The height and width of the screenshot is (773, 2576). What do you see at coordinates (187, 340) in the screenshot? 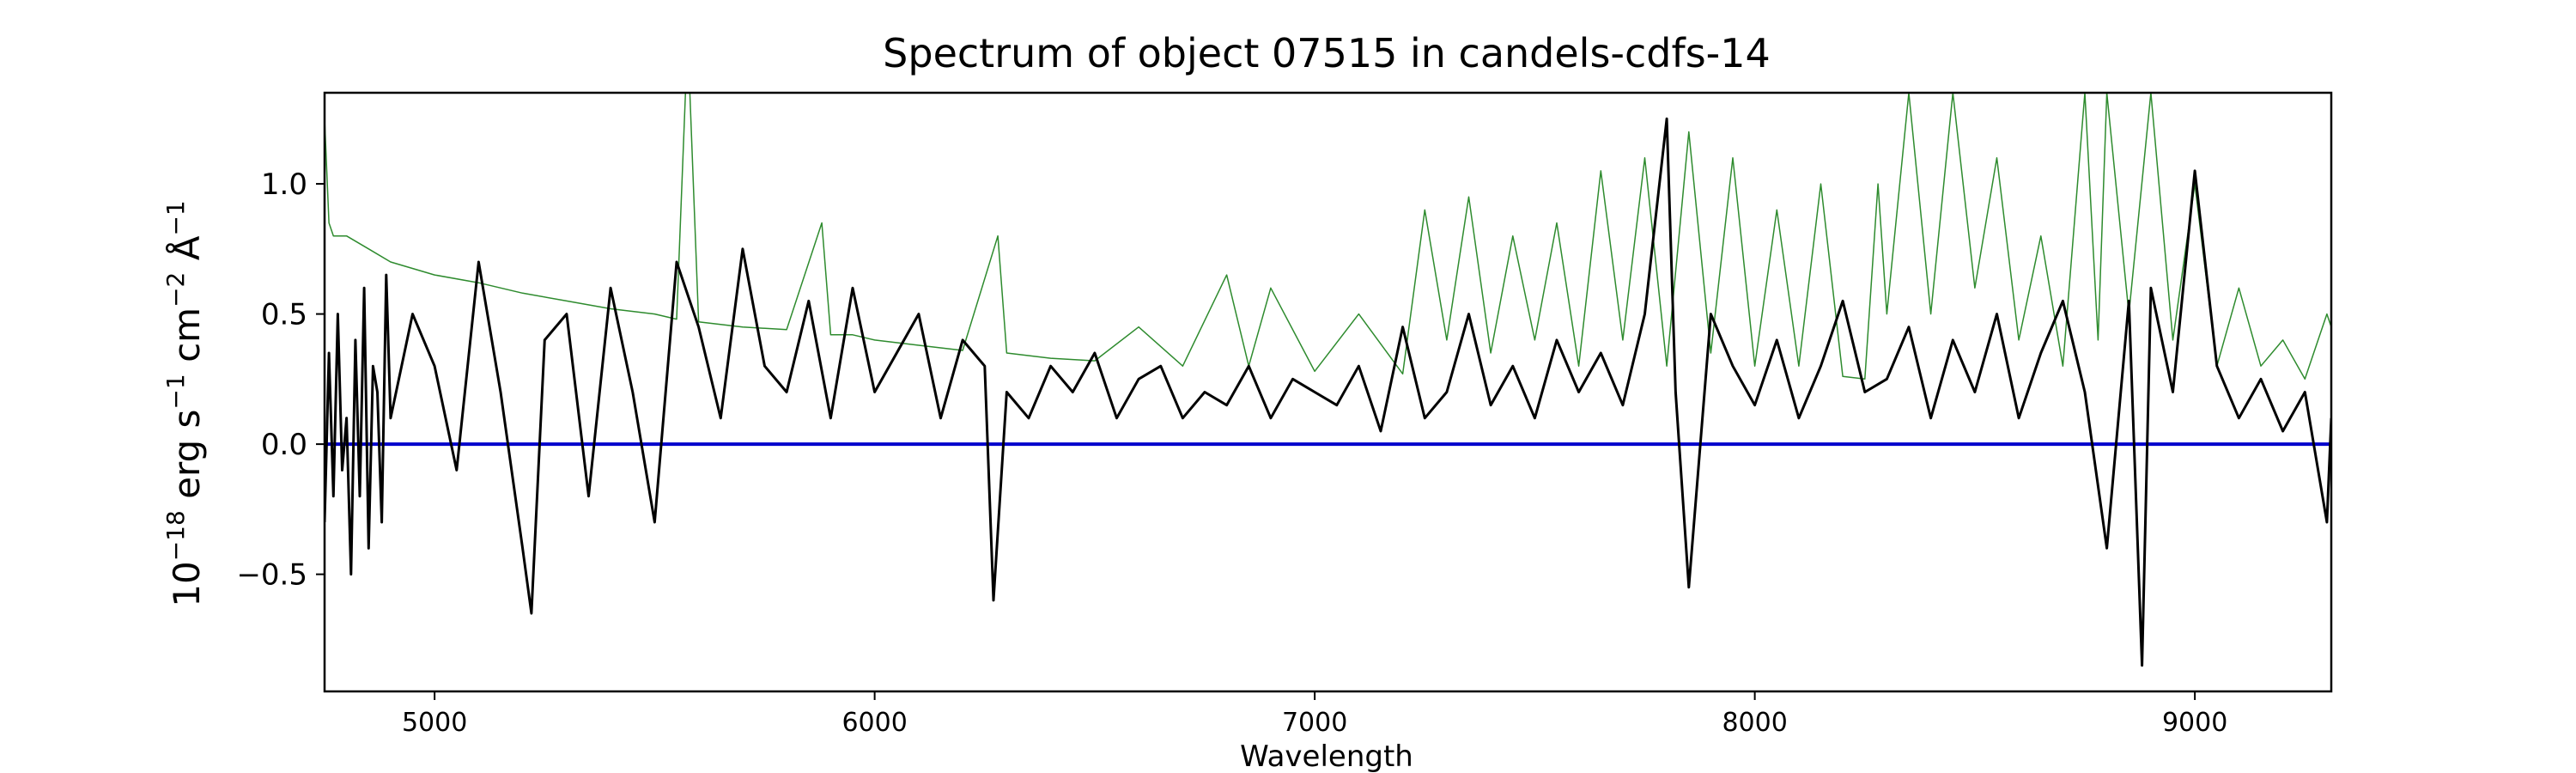
I see `ylabel-cm: cm` at bounding box center [187, 340].